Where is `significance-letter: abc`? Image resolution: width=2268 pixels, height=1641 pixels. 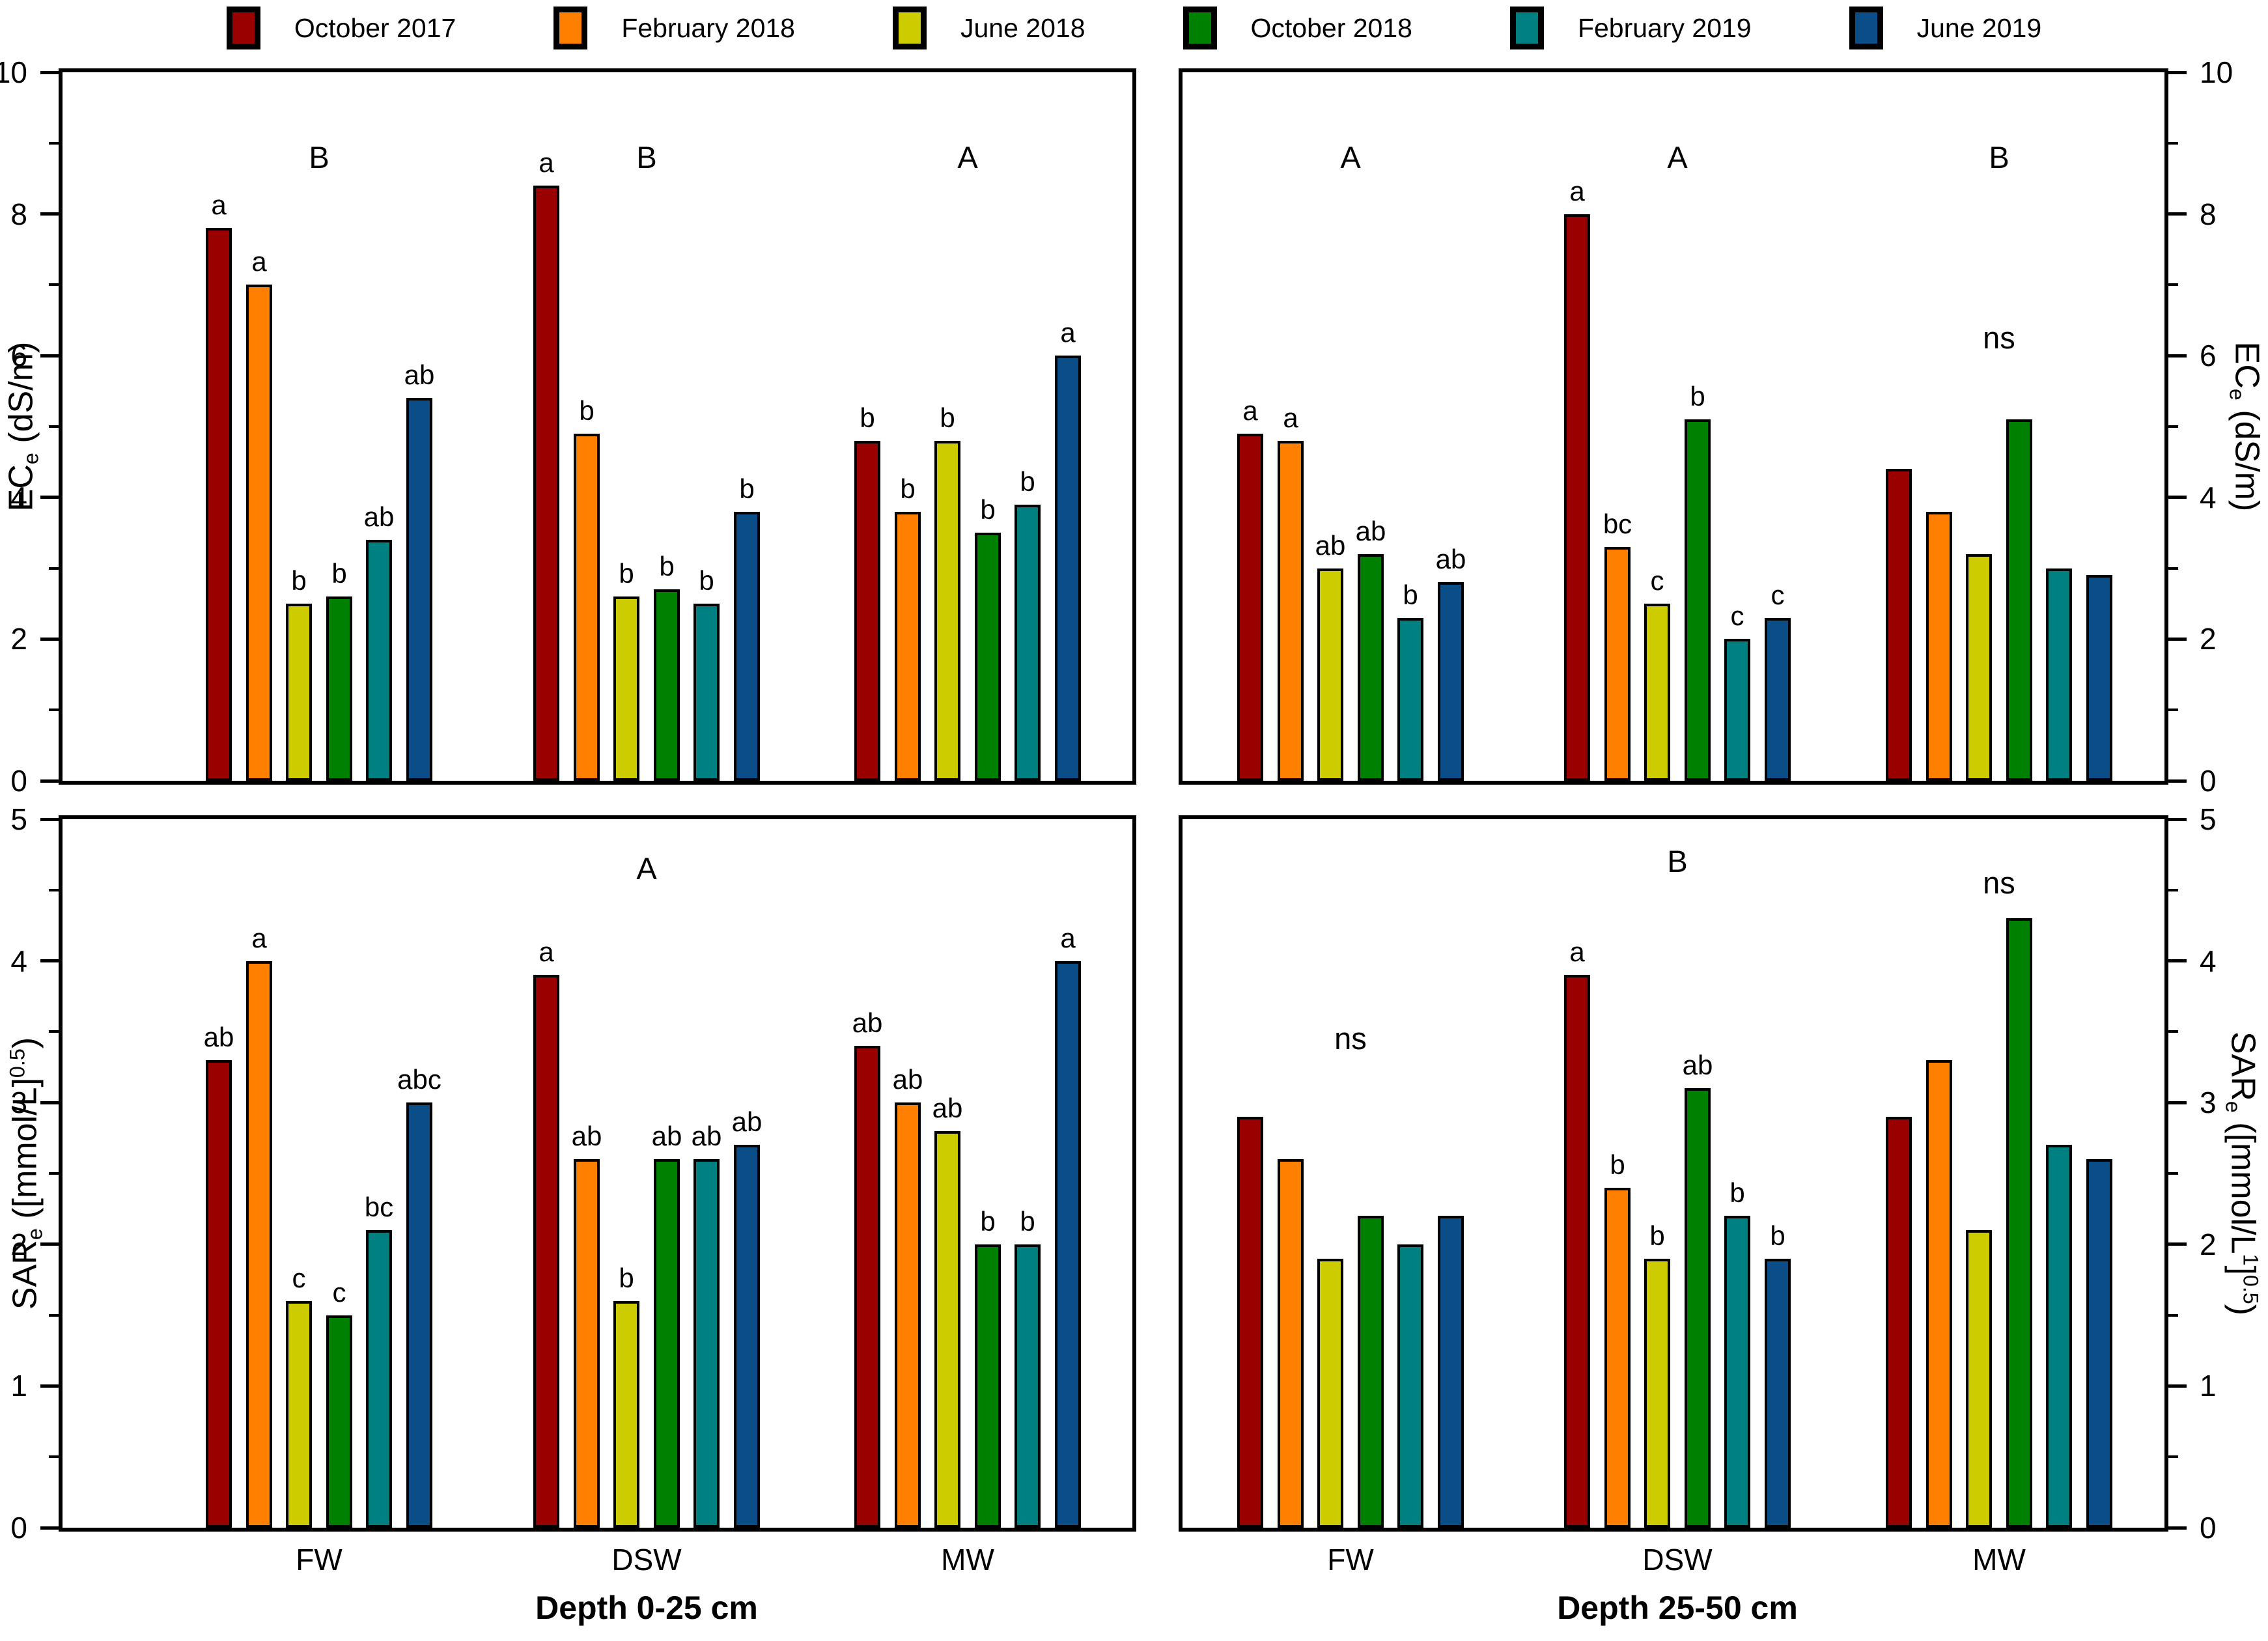
significance-letter: abc is located at coordinates (419, 1080).